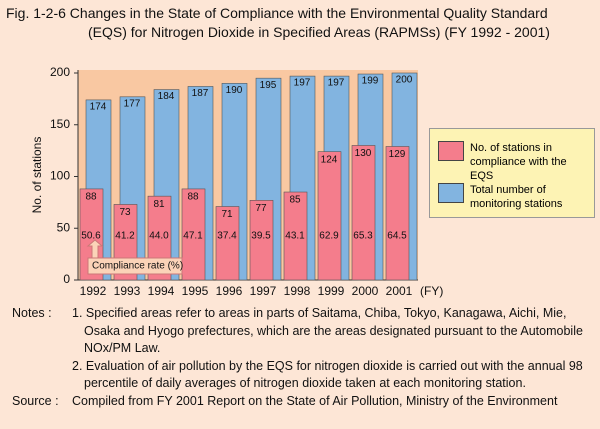  What do you see at coordinates (37, 175) in the screenshot?
I see `y-axis-label: No. of stations` at bounding box center [37, 175].